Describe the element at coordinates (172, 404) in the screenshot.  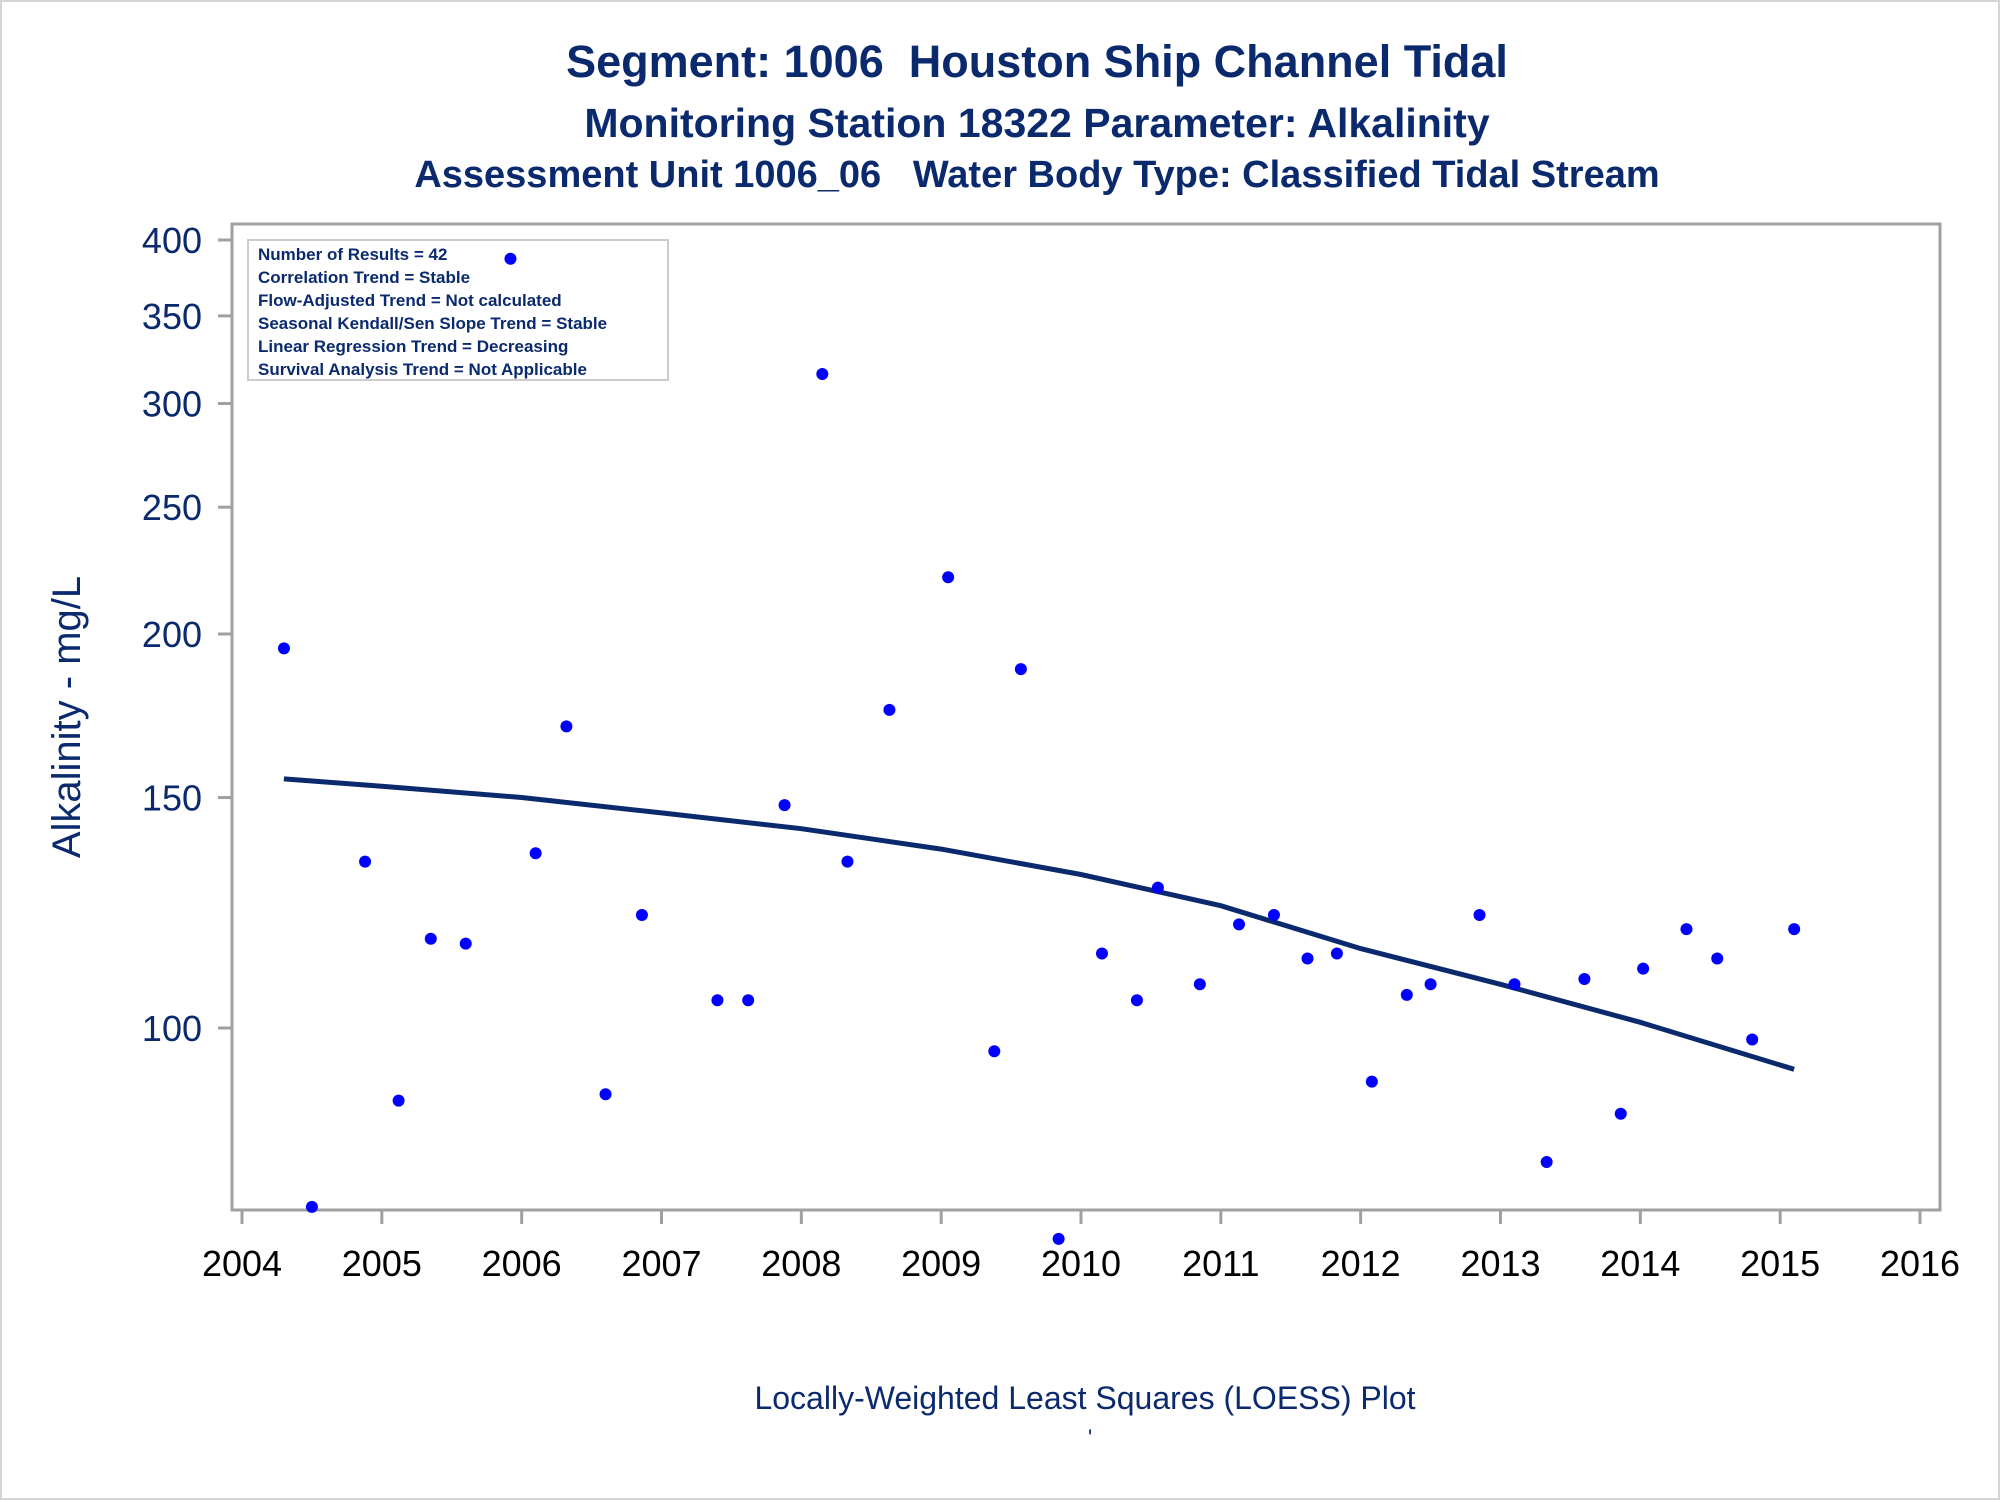
I see `y-tick-label: 300` at that location.